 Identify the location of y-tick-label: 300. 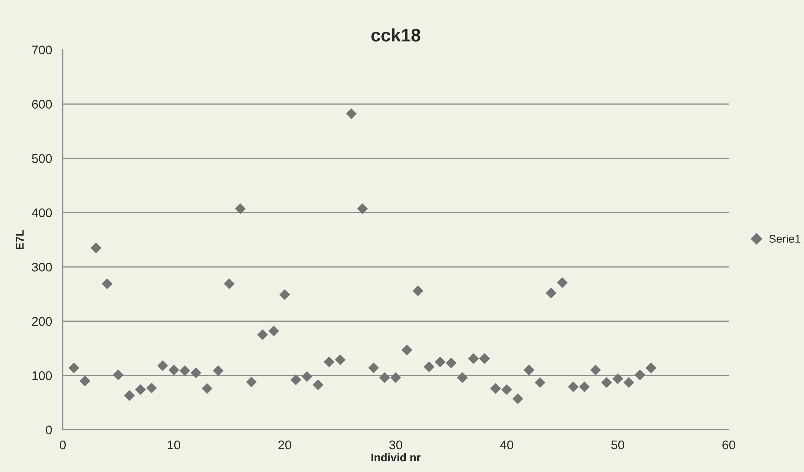
(42, 267).